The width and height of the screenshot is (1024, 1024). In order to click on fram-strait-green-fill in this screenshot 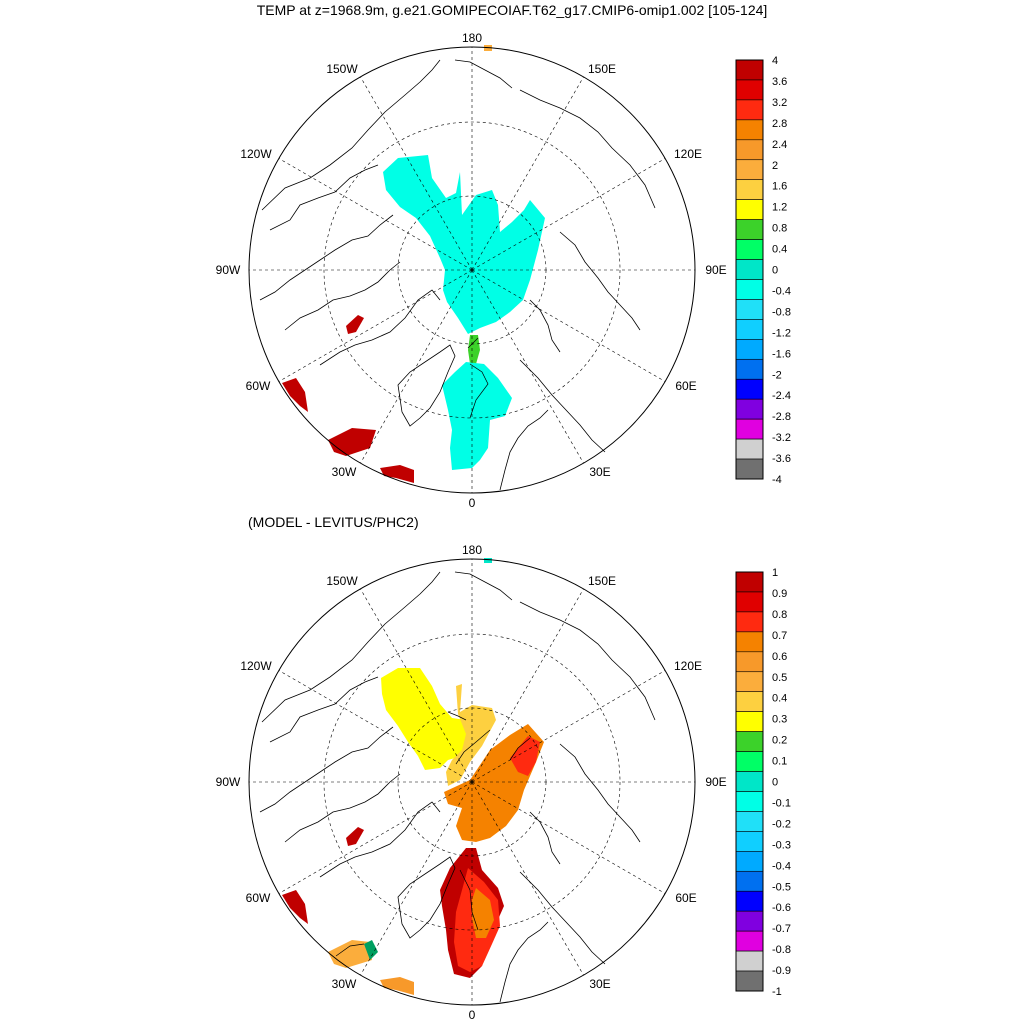, I will do `click(474, 349)`.